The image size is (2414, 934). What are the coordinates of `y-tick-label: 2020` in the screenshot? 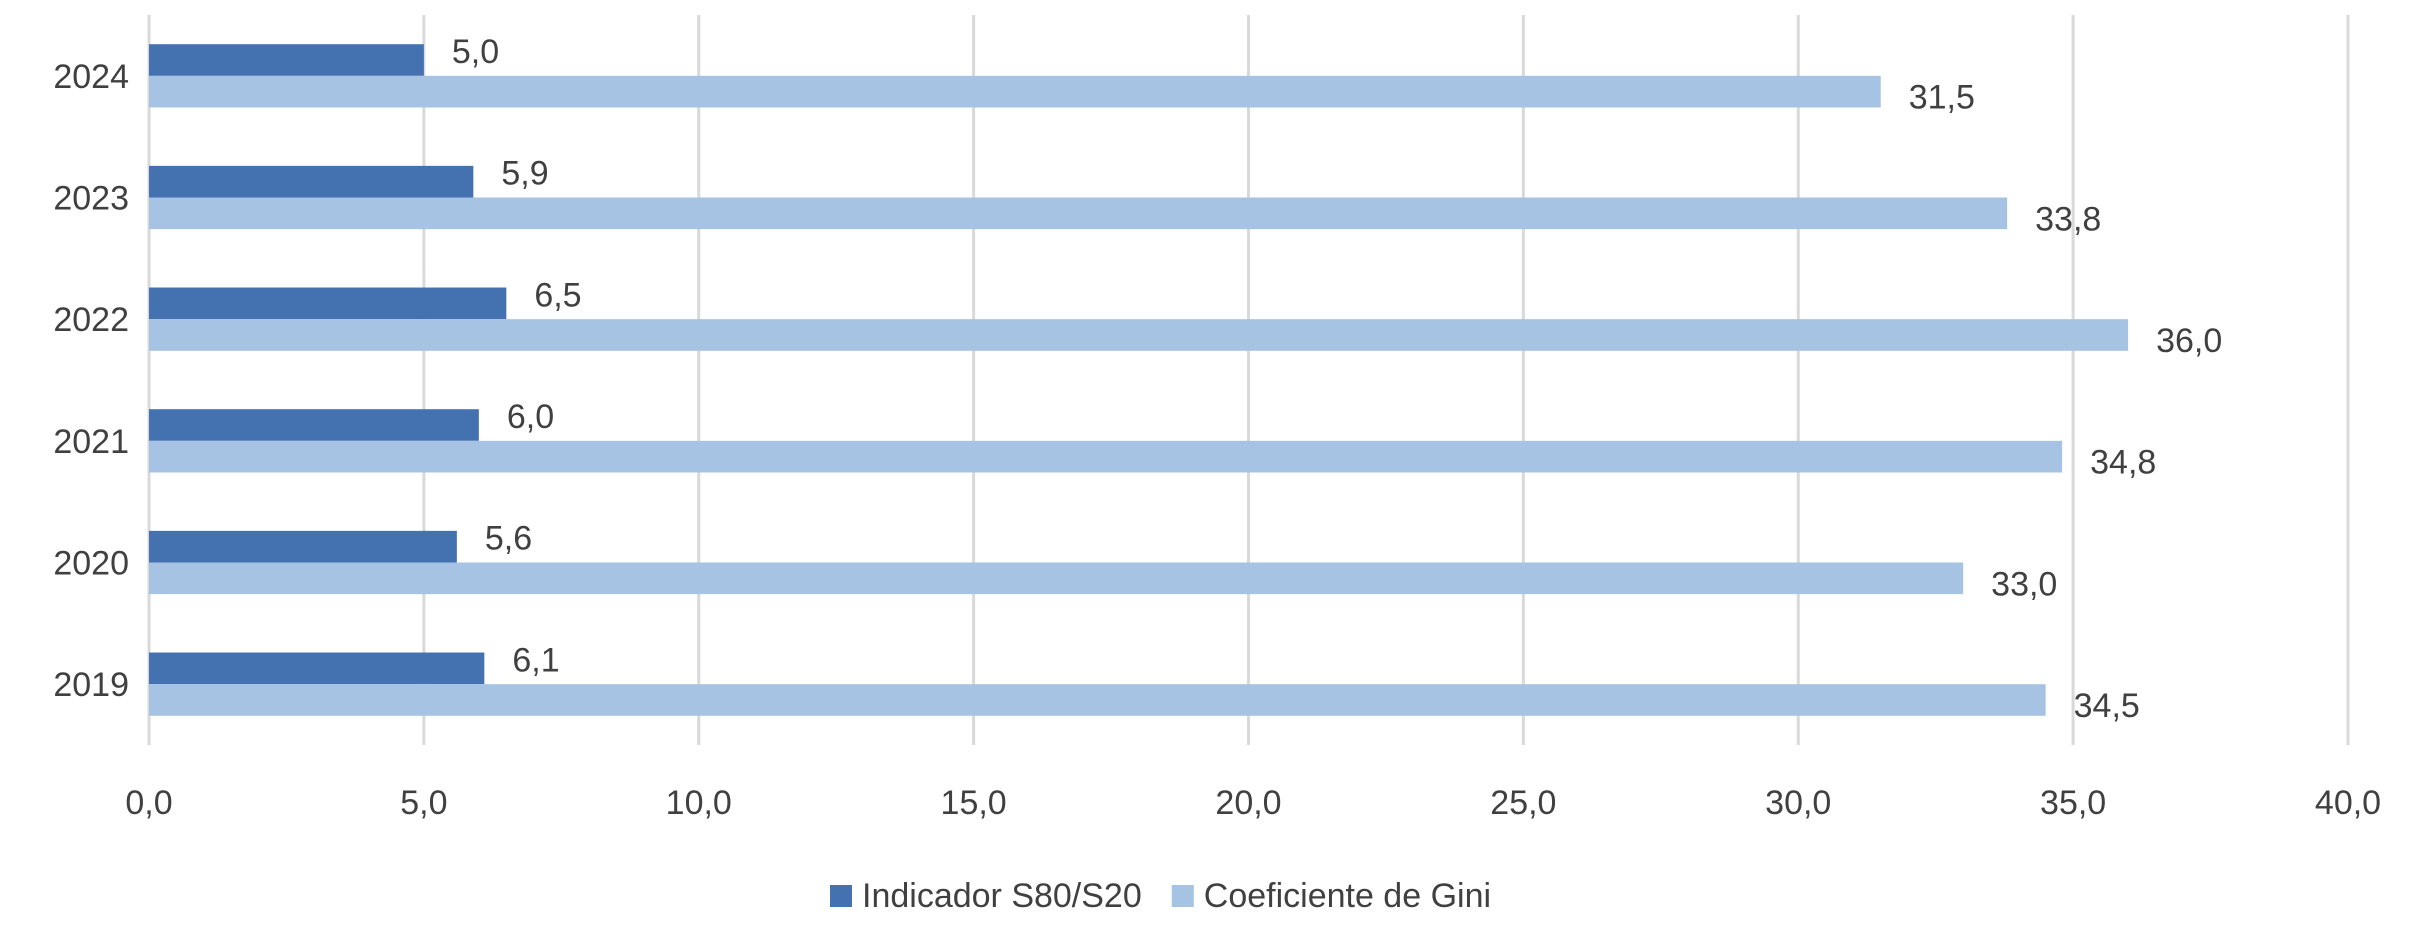 It's located at (91, 563).